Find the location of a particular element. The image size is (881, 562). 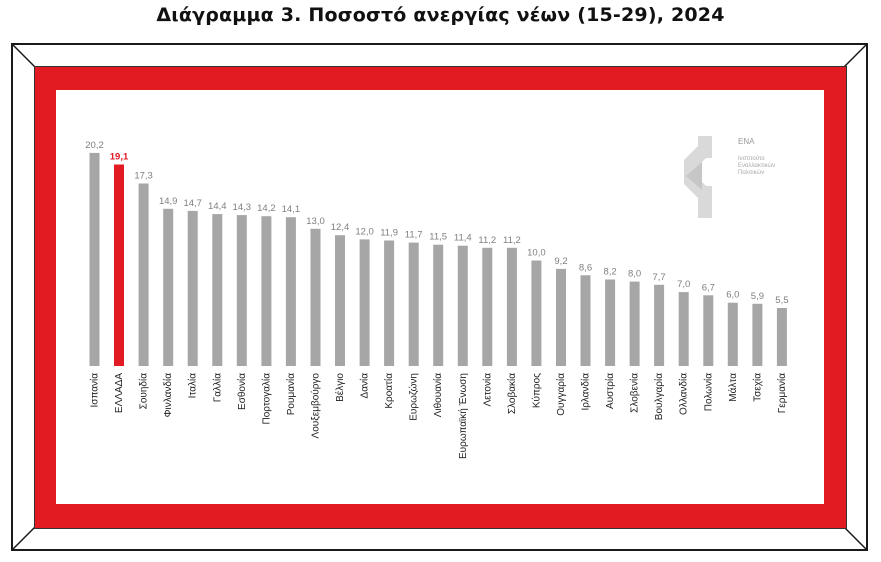

bar-value-label: 6,0 is located at coordinates (732, 295).